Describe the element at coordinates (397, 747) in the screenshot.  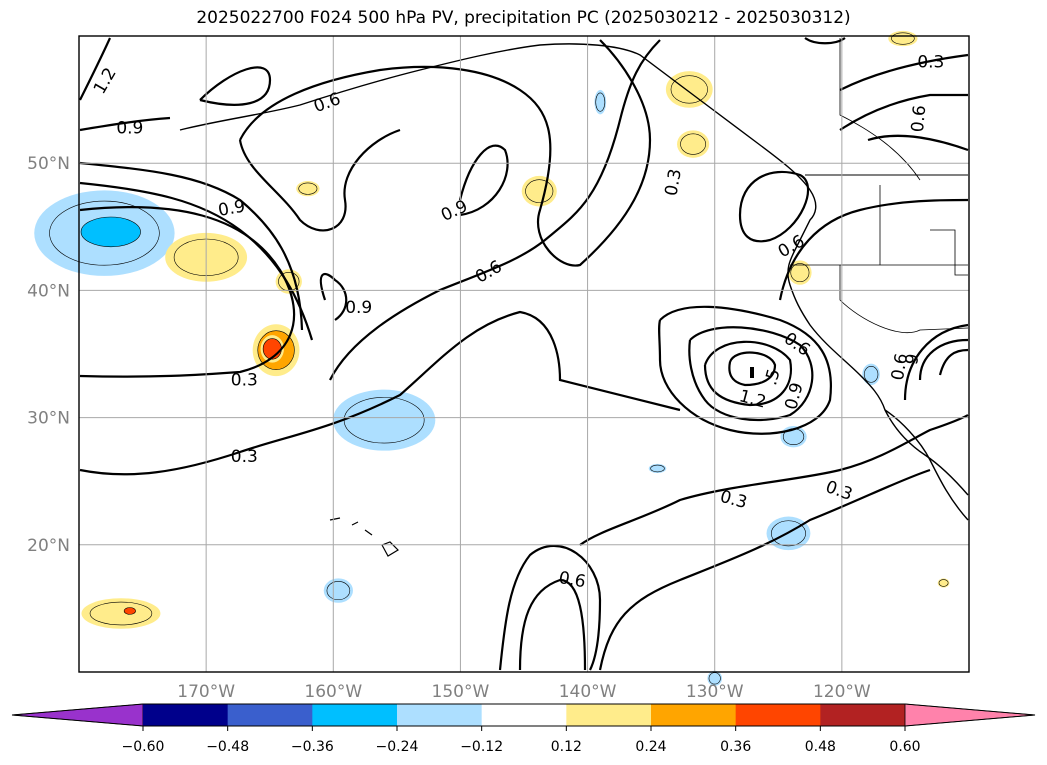
I see `colorbar-tick-label: −0.24` at that location.